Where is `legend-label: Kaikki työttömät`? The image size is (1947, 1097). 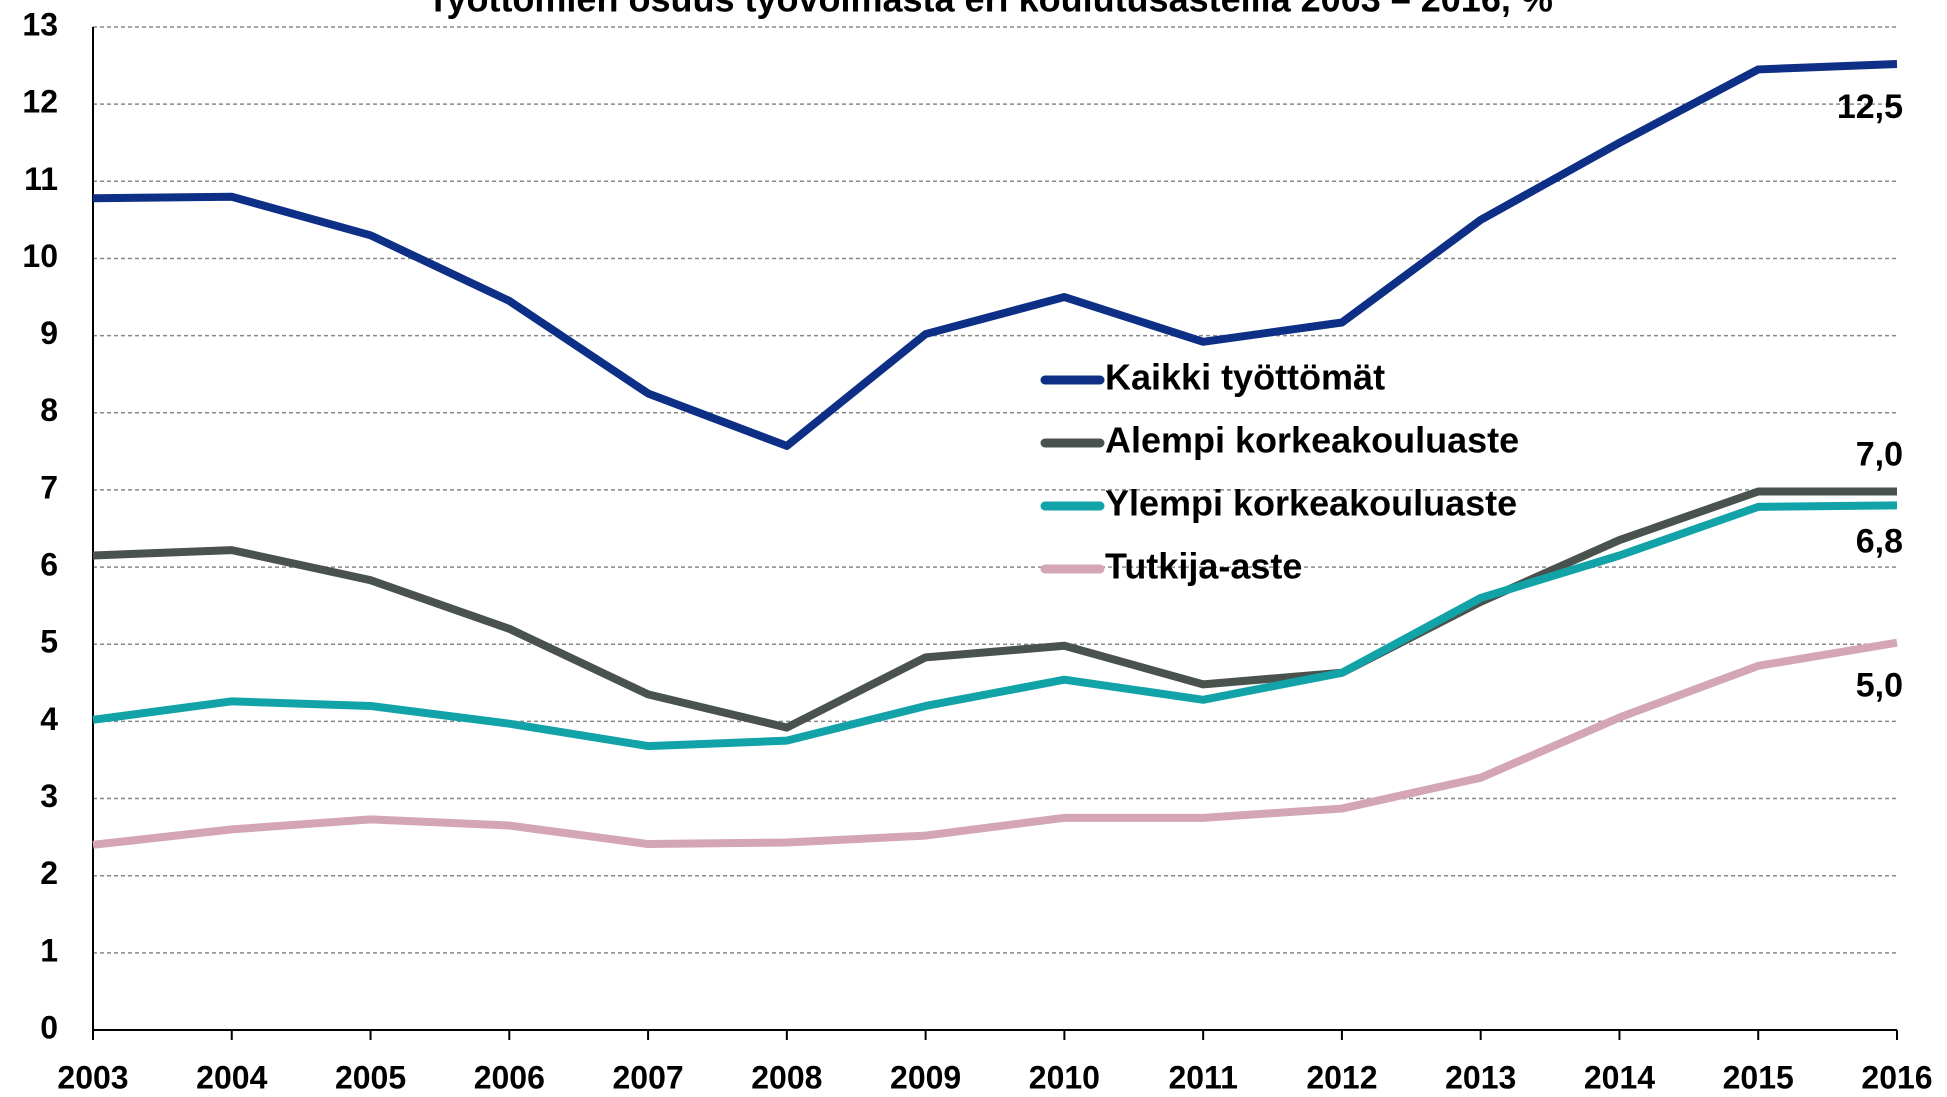 legend-label: Kaikki työttömät is located at coordinates (1245, 377).